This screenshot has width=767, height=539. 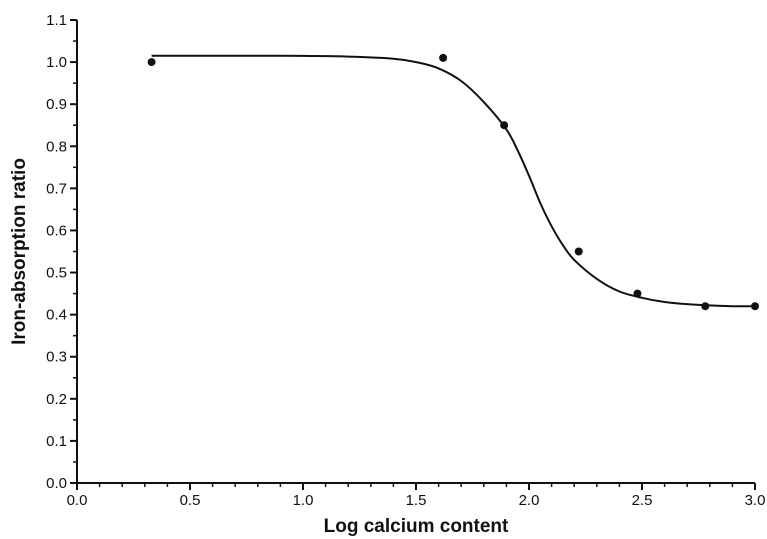 I want to click on y-tick-label: 0.3, so click(x=56, y=357).